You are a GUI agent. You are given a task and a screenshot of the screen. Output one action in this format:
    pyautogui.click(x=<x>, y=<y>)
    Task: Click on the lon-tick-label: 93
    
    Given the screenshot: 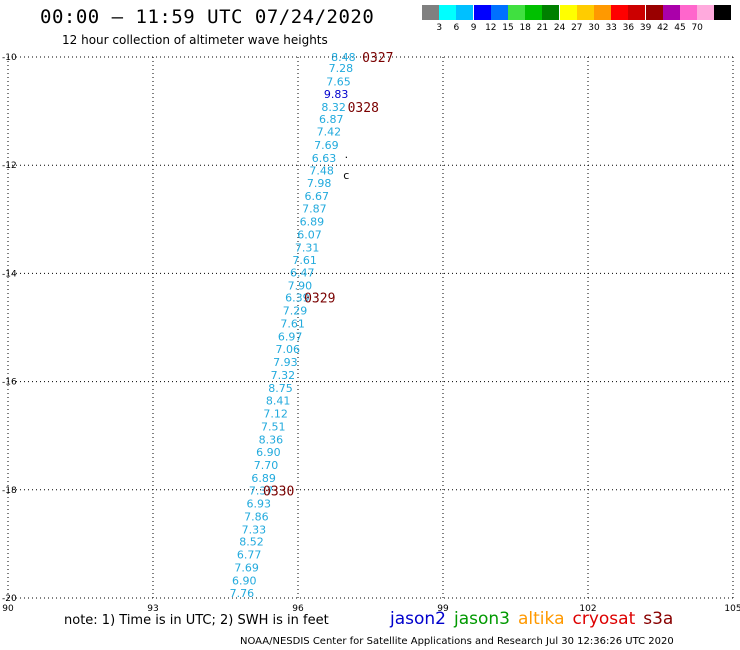 What is the action you would take?
    pyautogui.click(x=152, y=609)
    